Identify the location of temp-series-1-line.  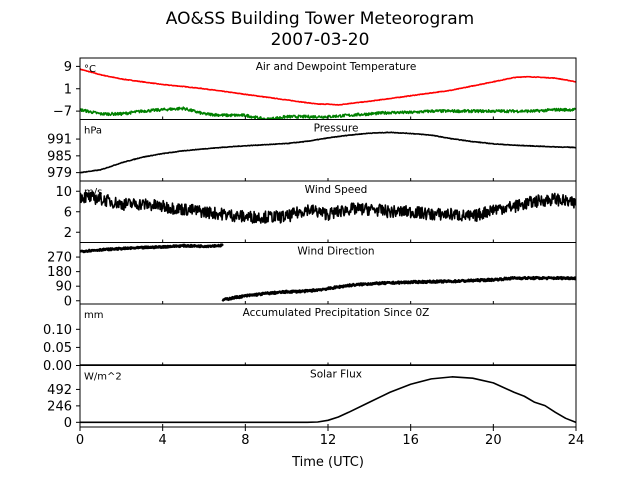
(328, 113).